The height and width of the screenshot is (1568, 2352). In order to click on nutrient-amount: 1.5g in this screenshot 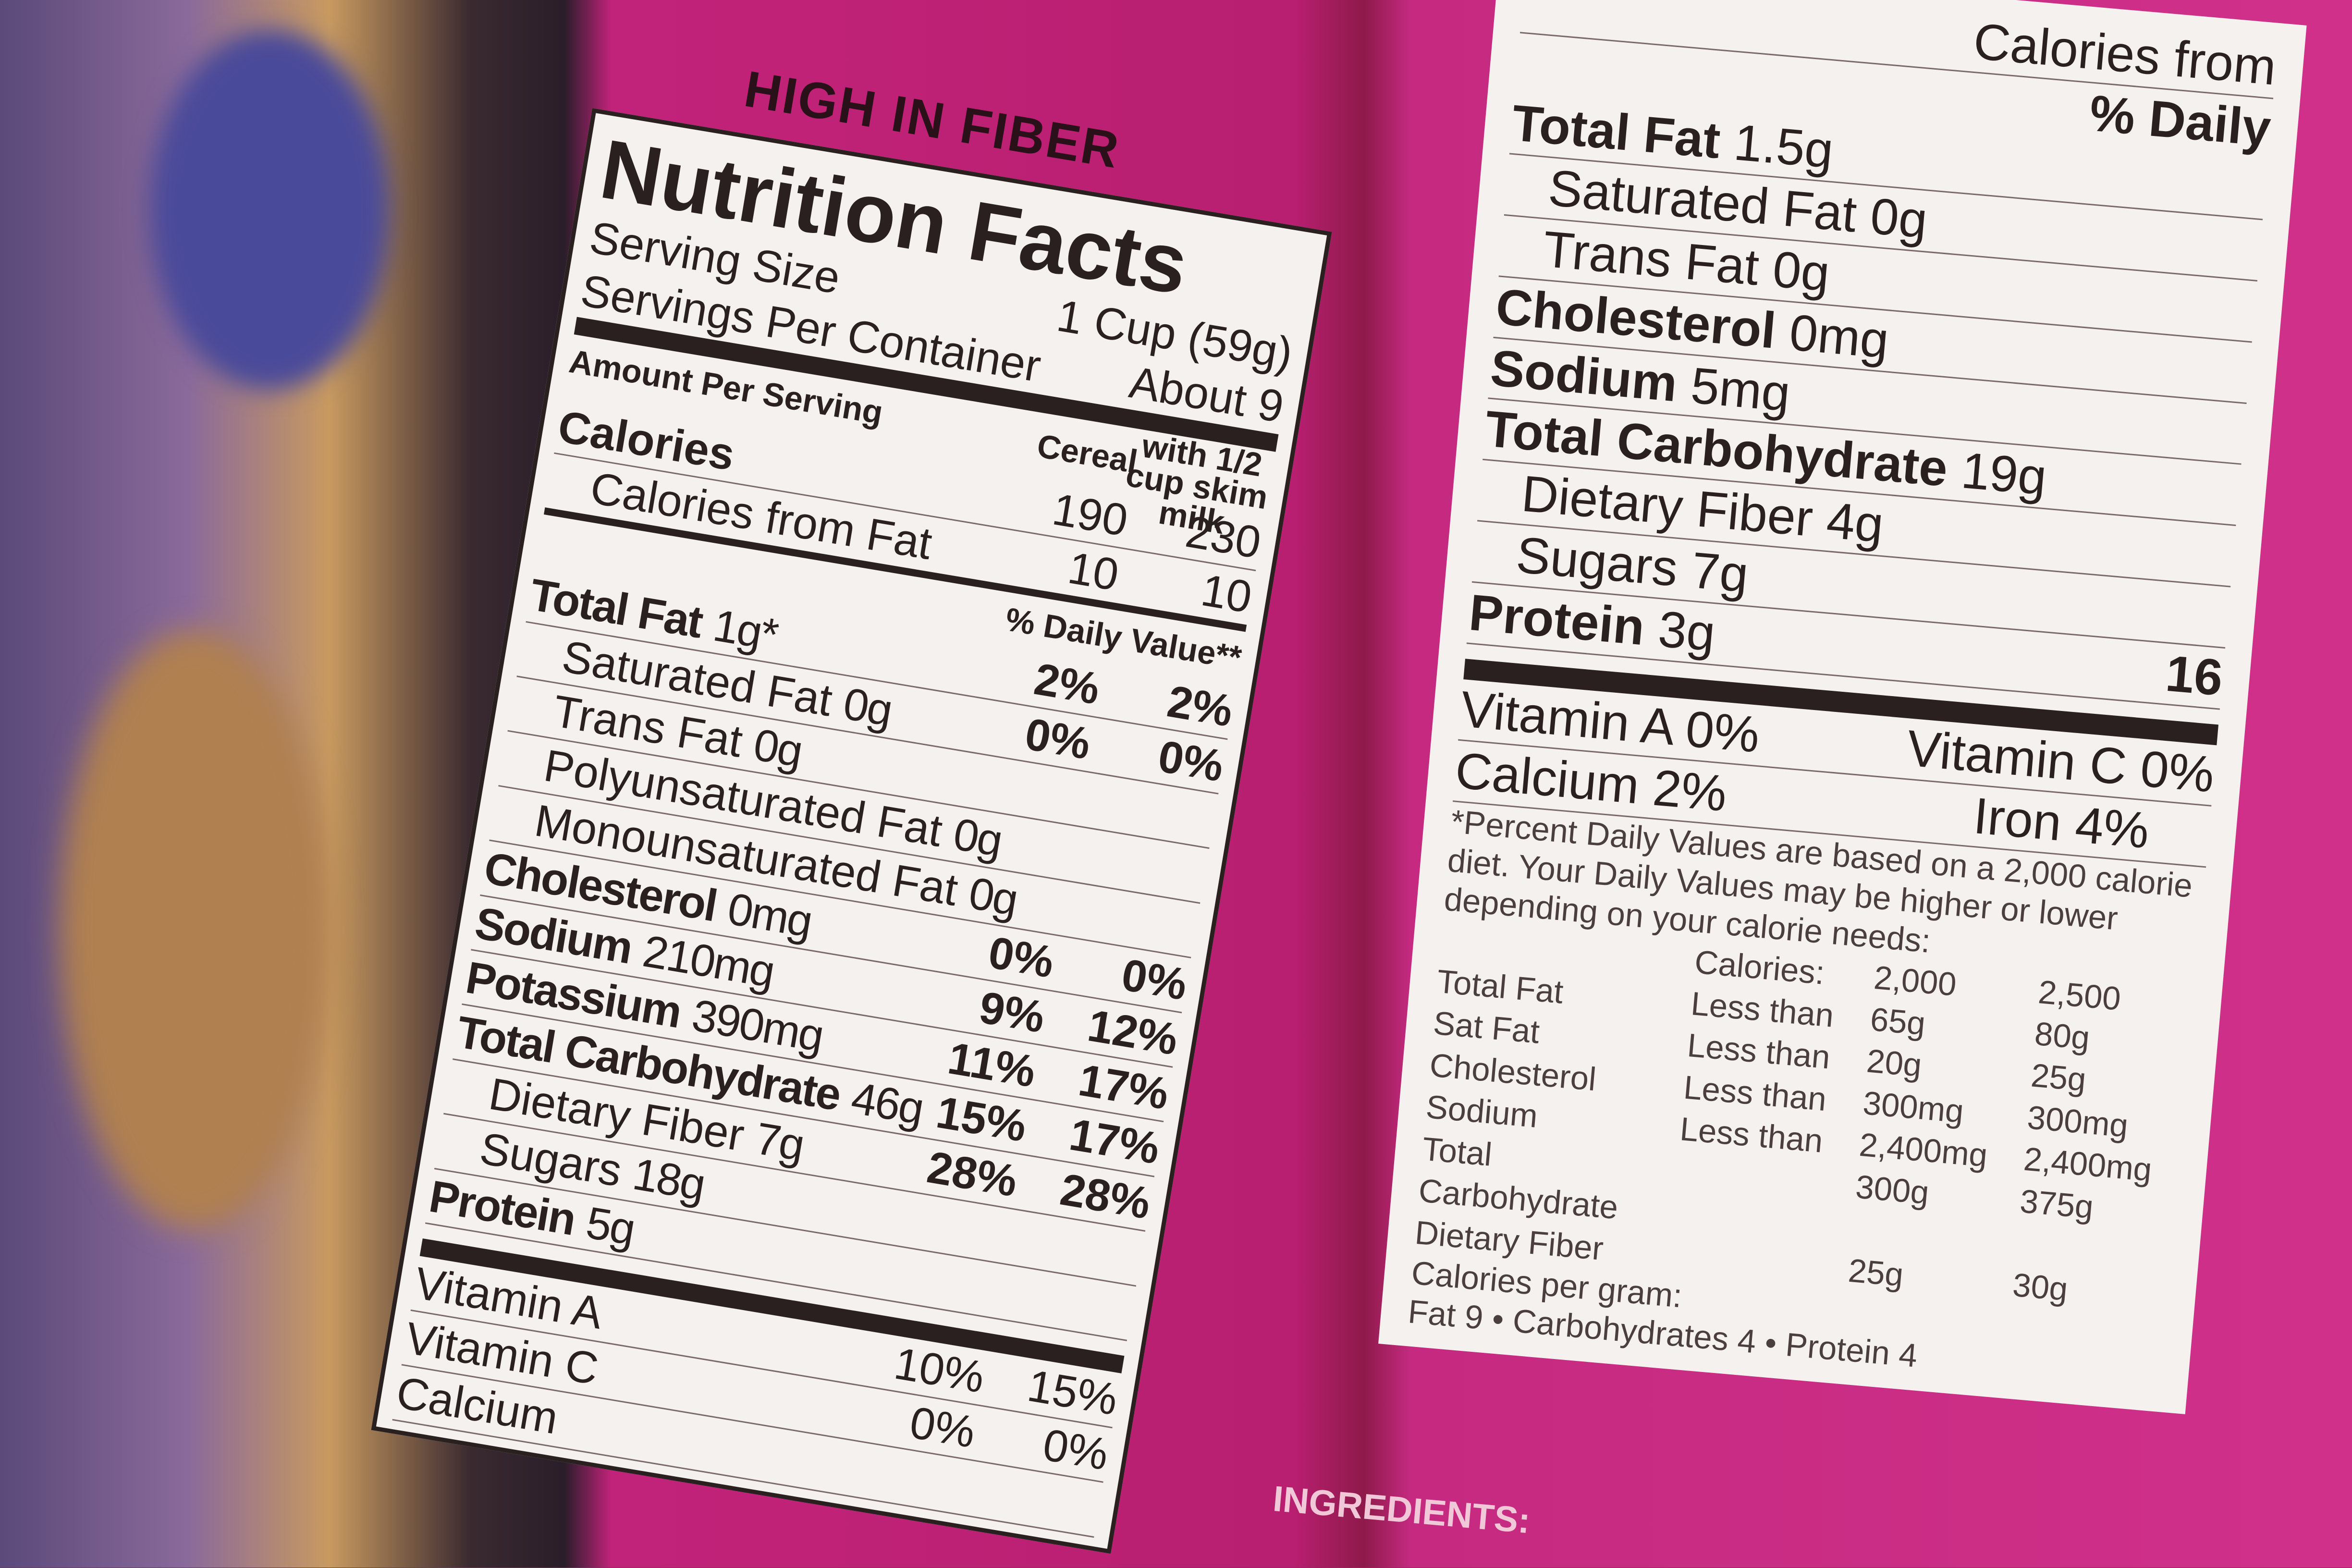, I will do `click(1784, 147)`.